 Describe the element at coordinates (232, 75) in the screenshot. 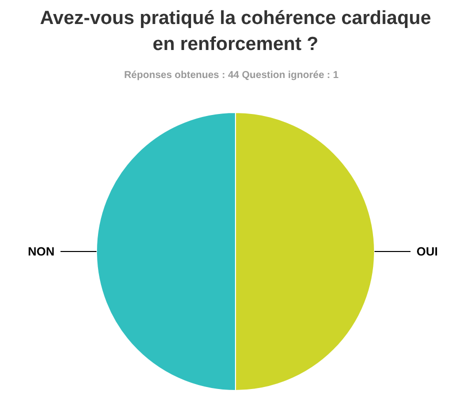

I see `chart-subtitle: Réponses obtenues : 44 Question ignorée : 1` at that location.